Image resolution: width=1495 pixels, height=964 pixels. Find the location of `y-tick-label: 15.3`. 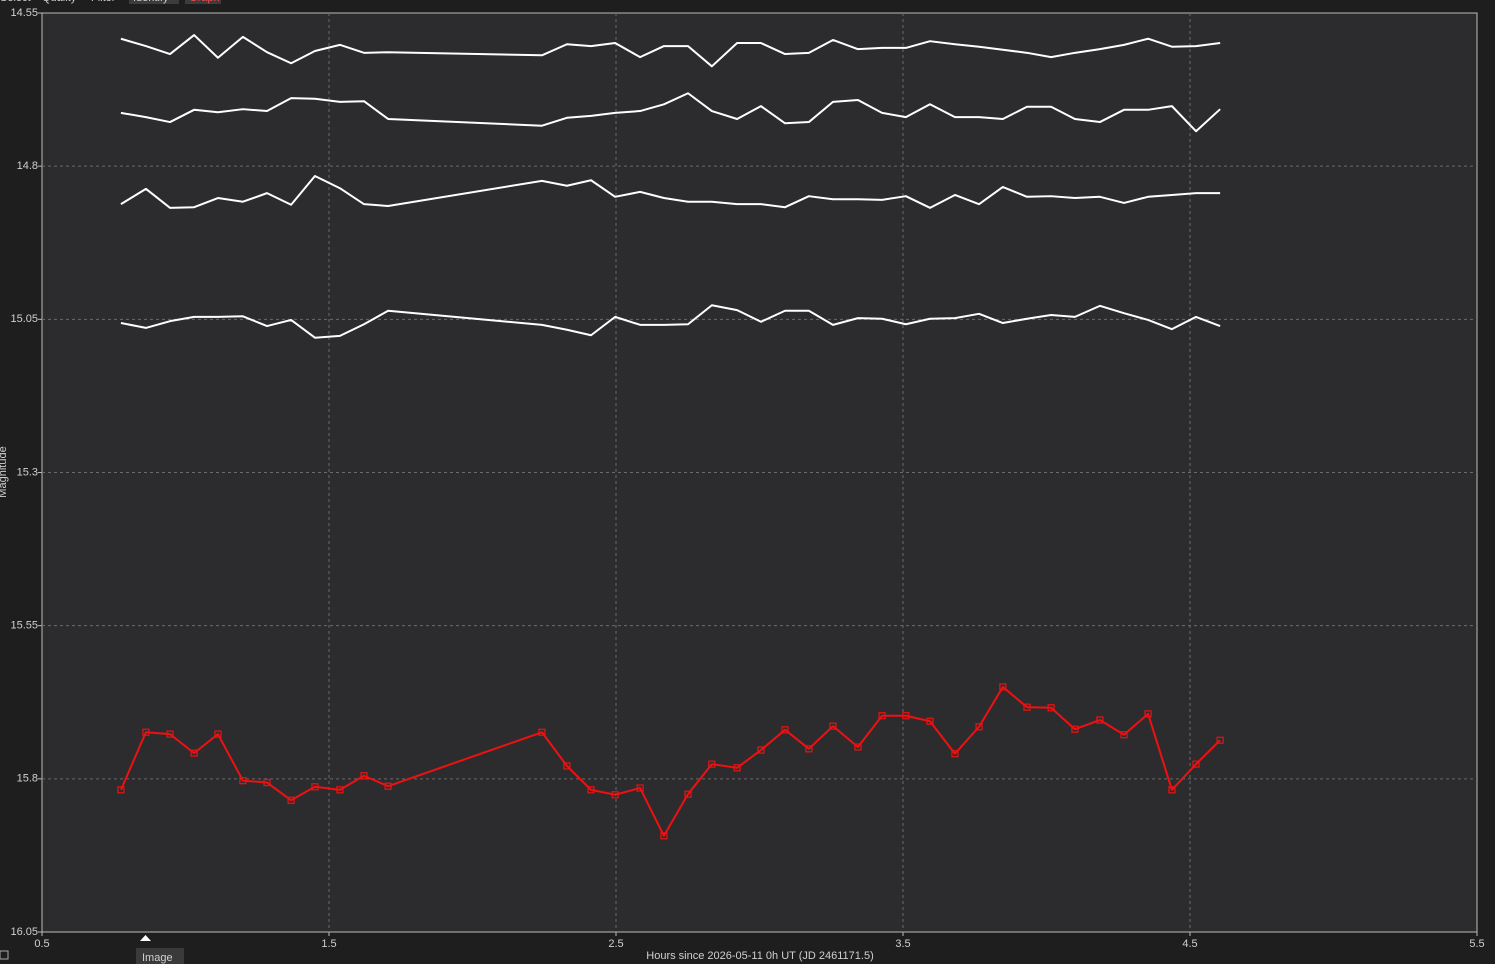

y-tick-label: 15.3 is located at coordinates (27, 472).